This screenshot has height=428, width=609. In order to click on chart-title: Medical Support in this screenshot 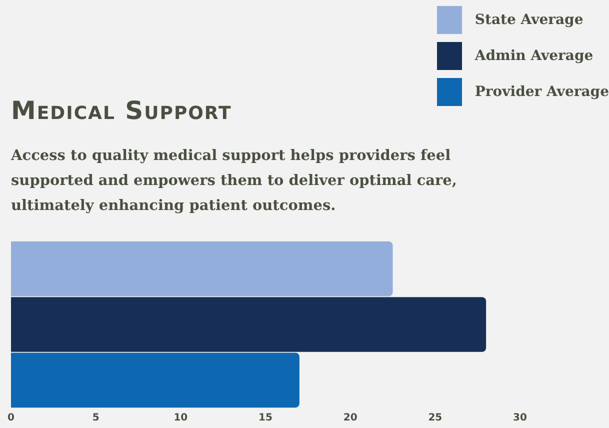, I will do `click(121, 110)`.